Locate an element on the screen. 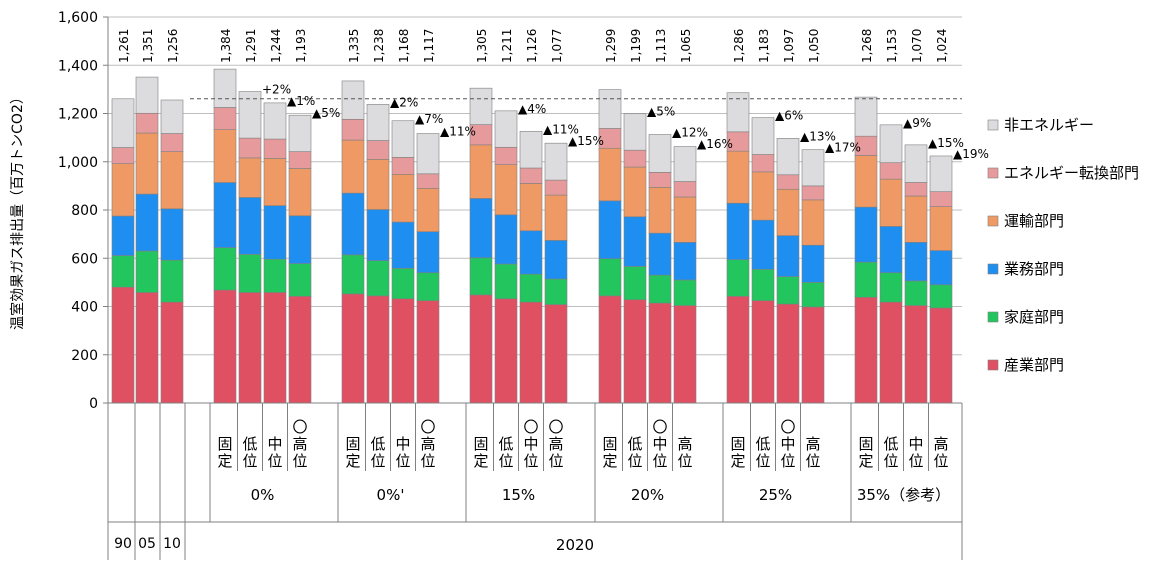 The height and width of the screenshot is (561, 1170). change-annotation: ▲2% is located at coordinates (404, 102).